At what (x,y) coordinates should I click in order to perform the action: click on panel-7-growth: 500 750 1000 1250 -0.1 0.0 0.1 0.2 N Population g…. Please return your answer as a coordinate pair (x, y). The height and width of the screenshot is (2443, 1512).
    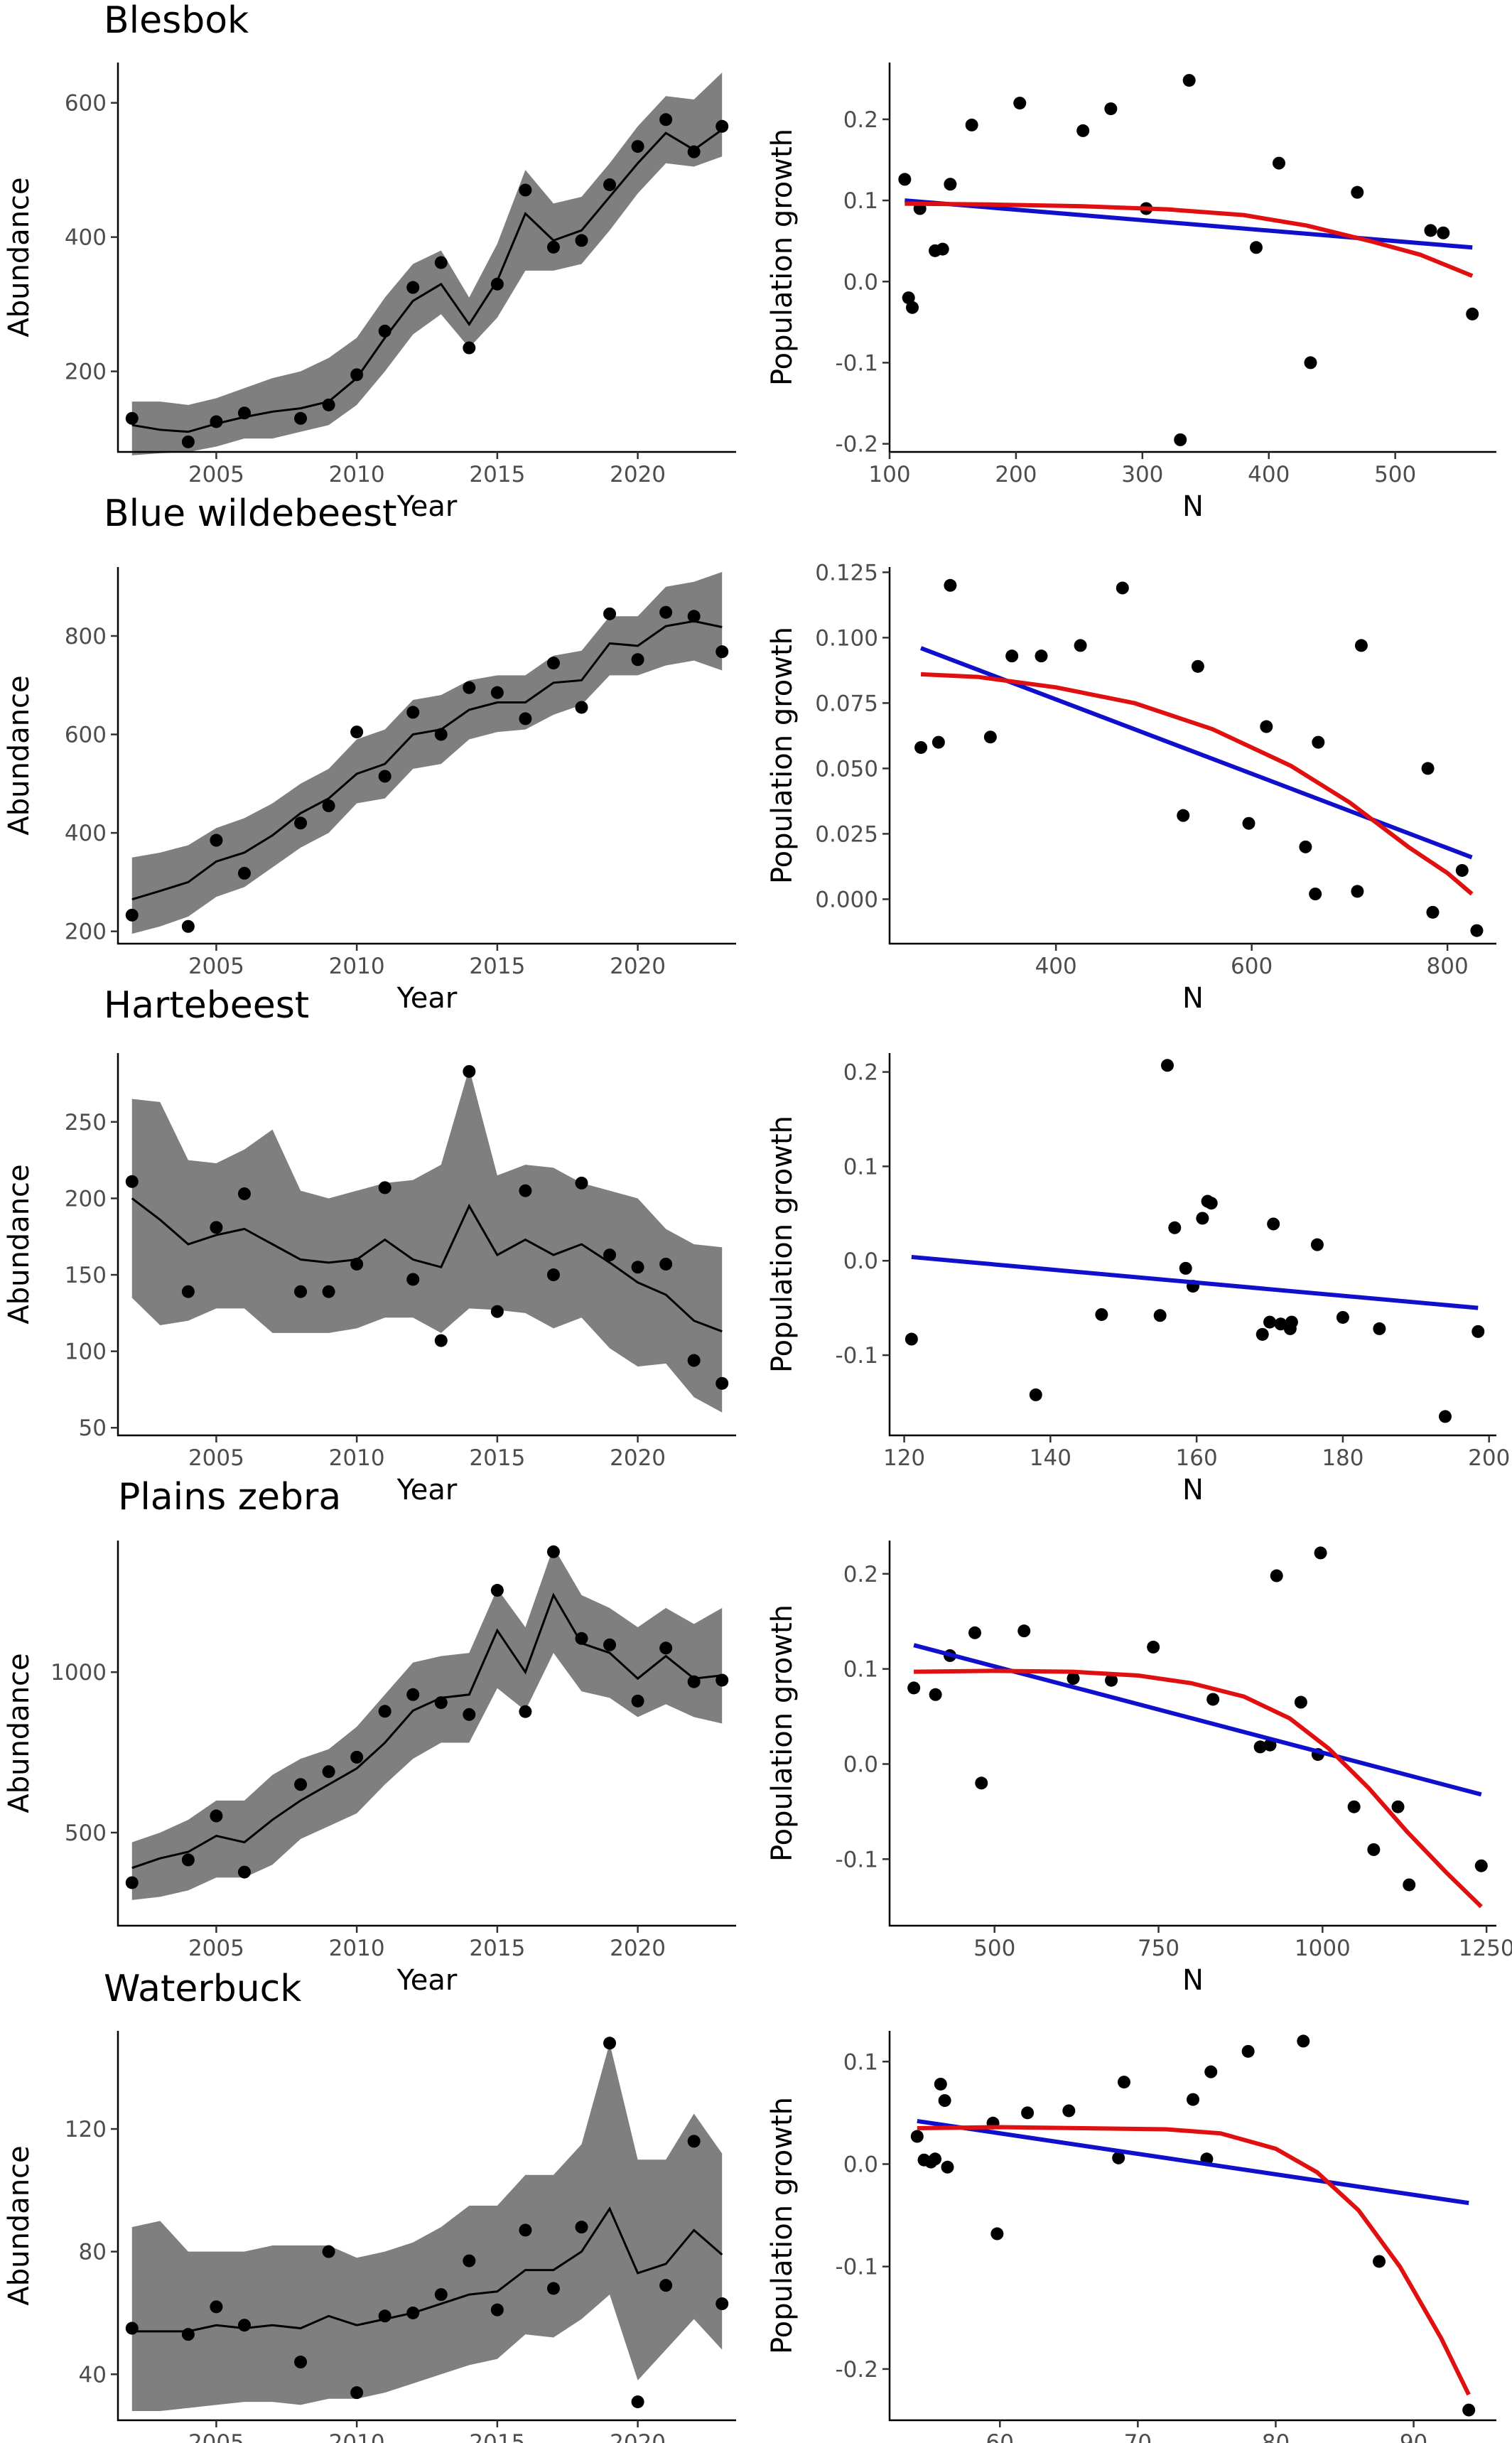
    Looking at the image, I should click on (1139, 1769).